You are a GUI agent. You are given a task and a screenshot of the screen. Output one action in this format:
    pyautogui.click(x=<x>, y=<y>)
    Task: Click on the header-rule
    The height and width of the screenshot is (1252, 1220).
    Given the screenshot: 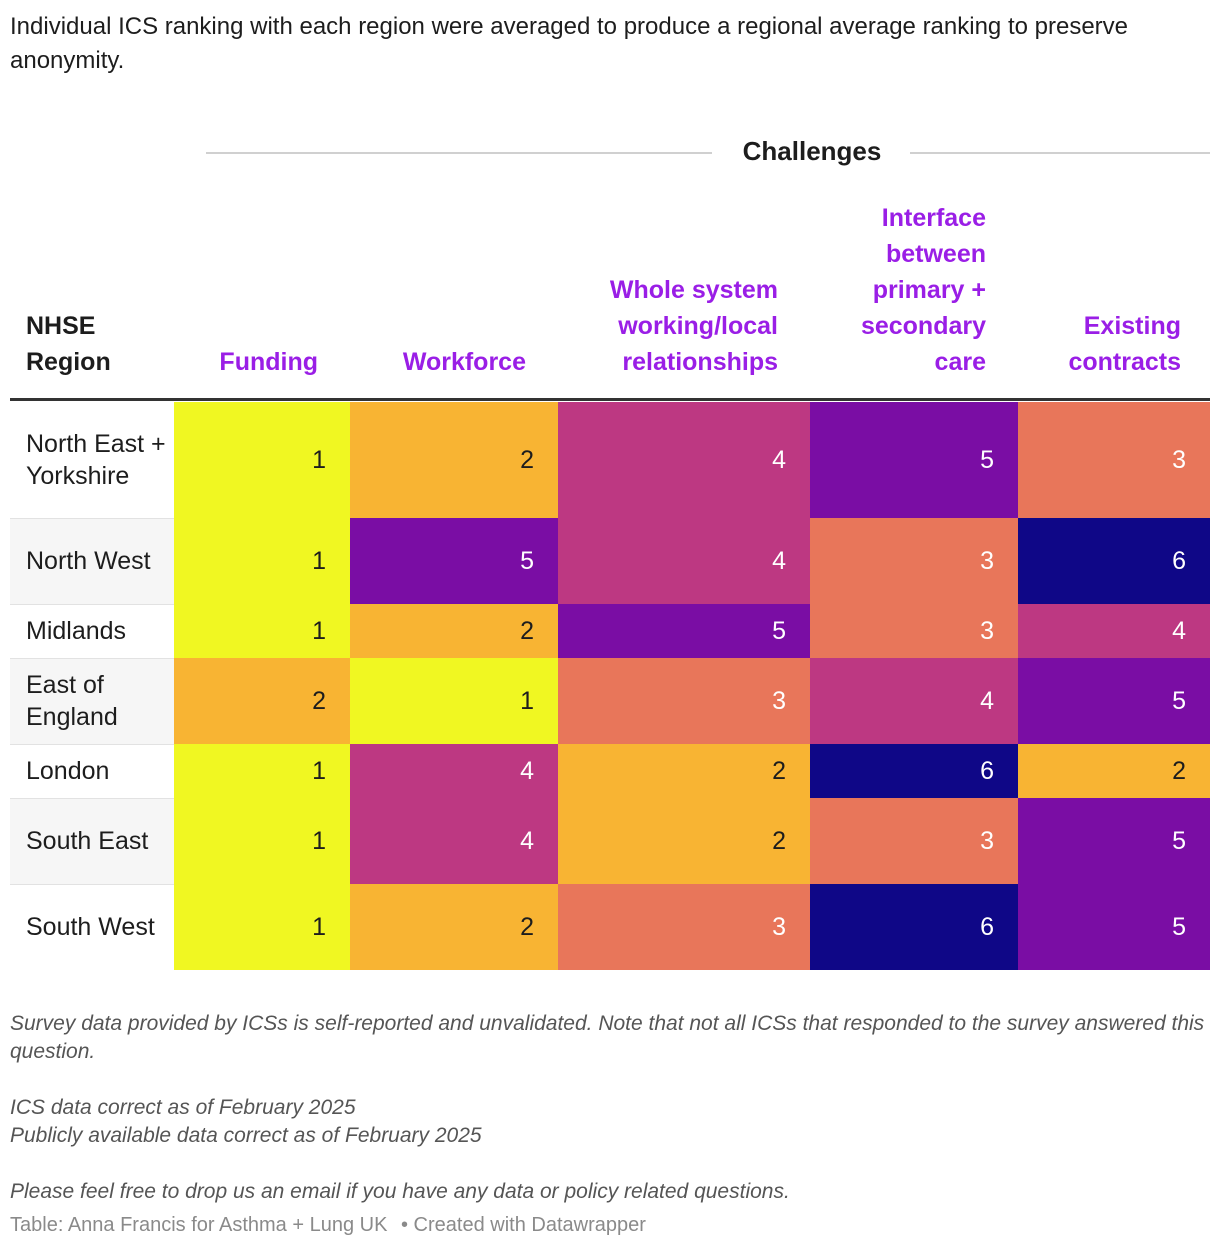 What is the action you would take?
    pyautogui.click(x=610, y=399)
    